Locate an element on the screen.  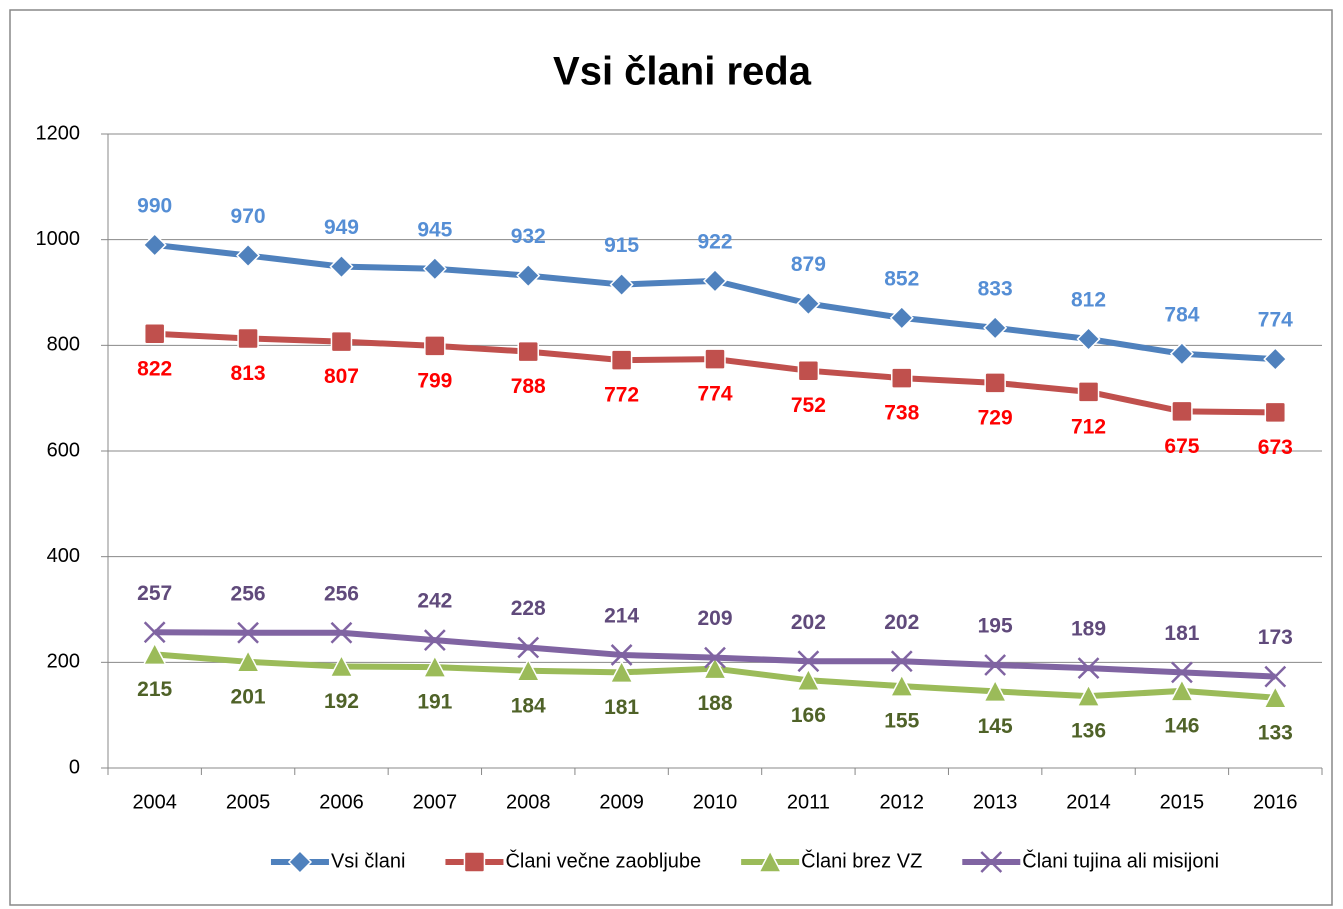
data-label: 752 is located at coordinates (808, 405).